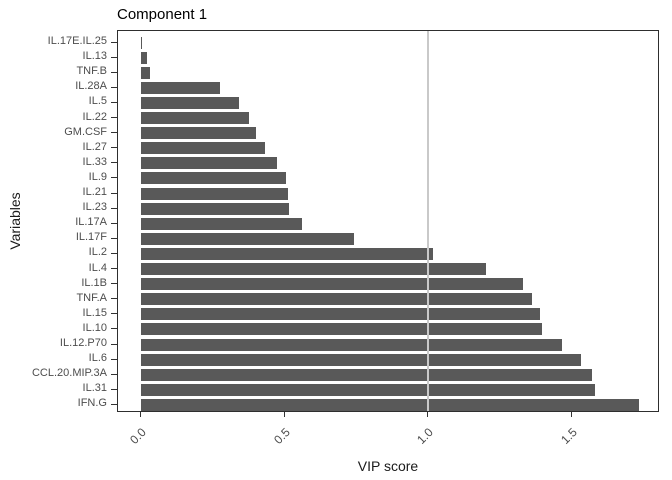 This screenshot has height=480, width=672. What do you see at coordinates (569, 436) in the screenshot?
I see `x-tick-label: 1.5` at bounding box center [569, 436].